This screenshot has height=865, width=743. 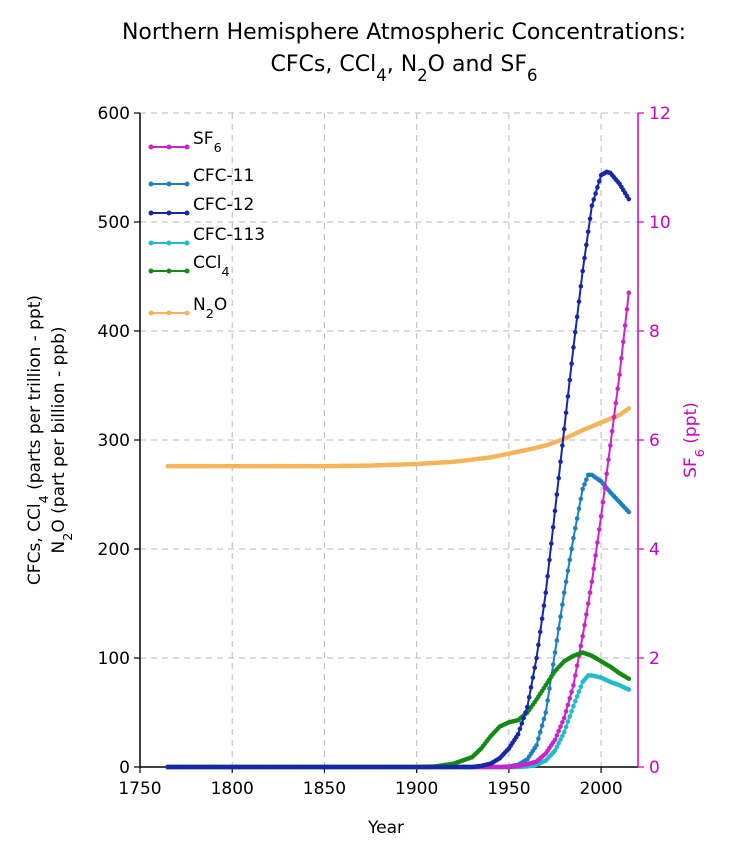 I want to click on legend-item-cfc-11: CFC-11, so click(x=201, y=176).